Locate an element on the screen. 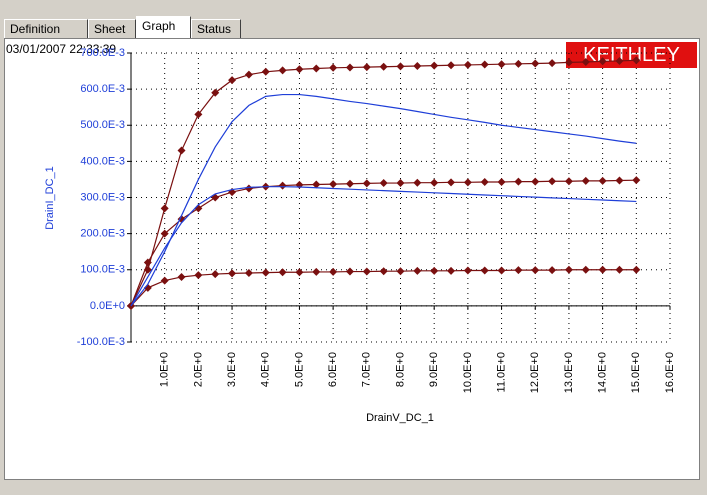 The height and width of the screenshot is (495, 707). y-tick-label: -100.0E-3 is located at coordinates (101, 342).